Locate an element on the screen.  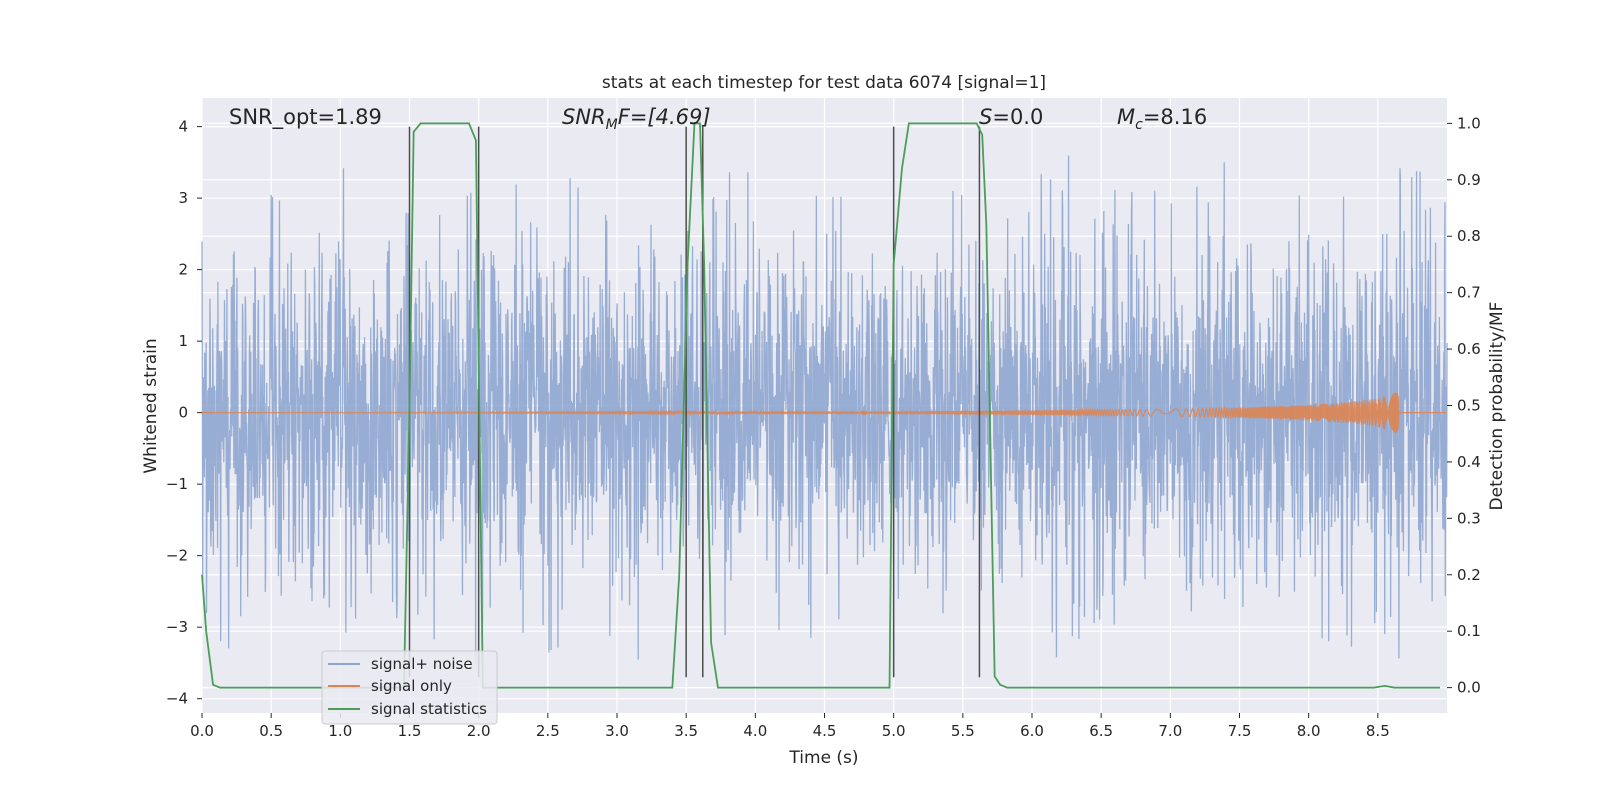
legend-label-statistics: signal statistics is located at coordinates (429, 709).